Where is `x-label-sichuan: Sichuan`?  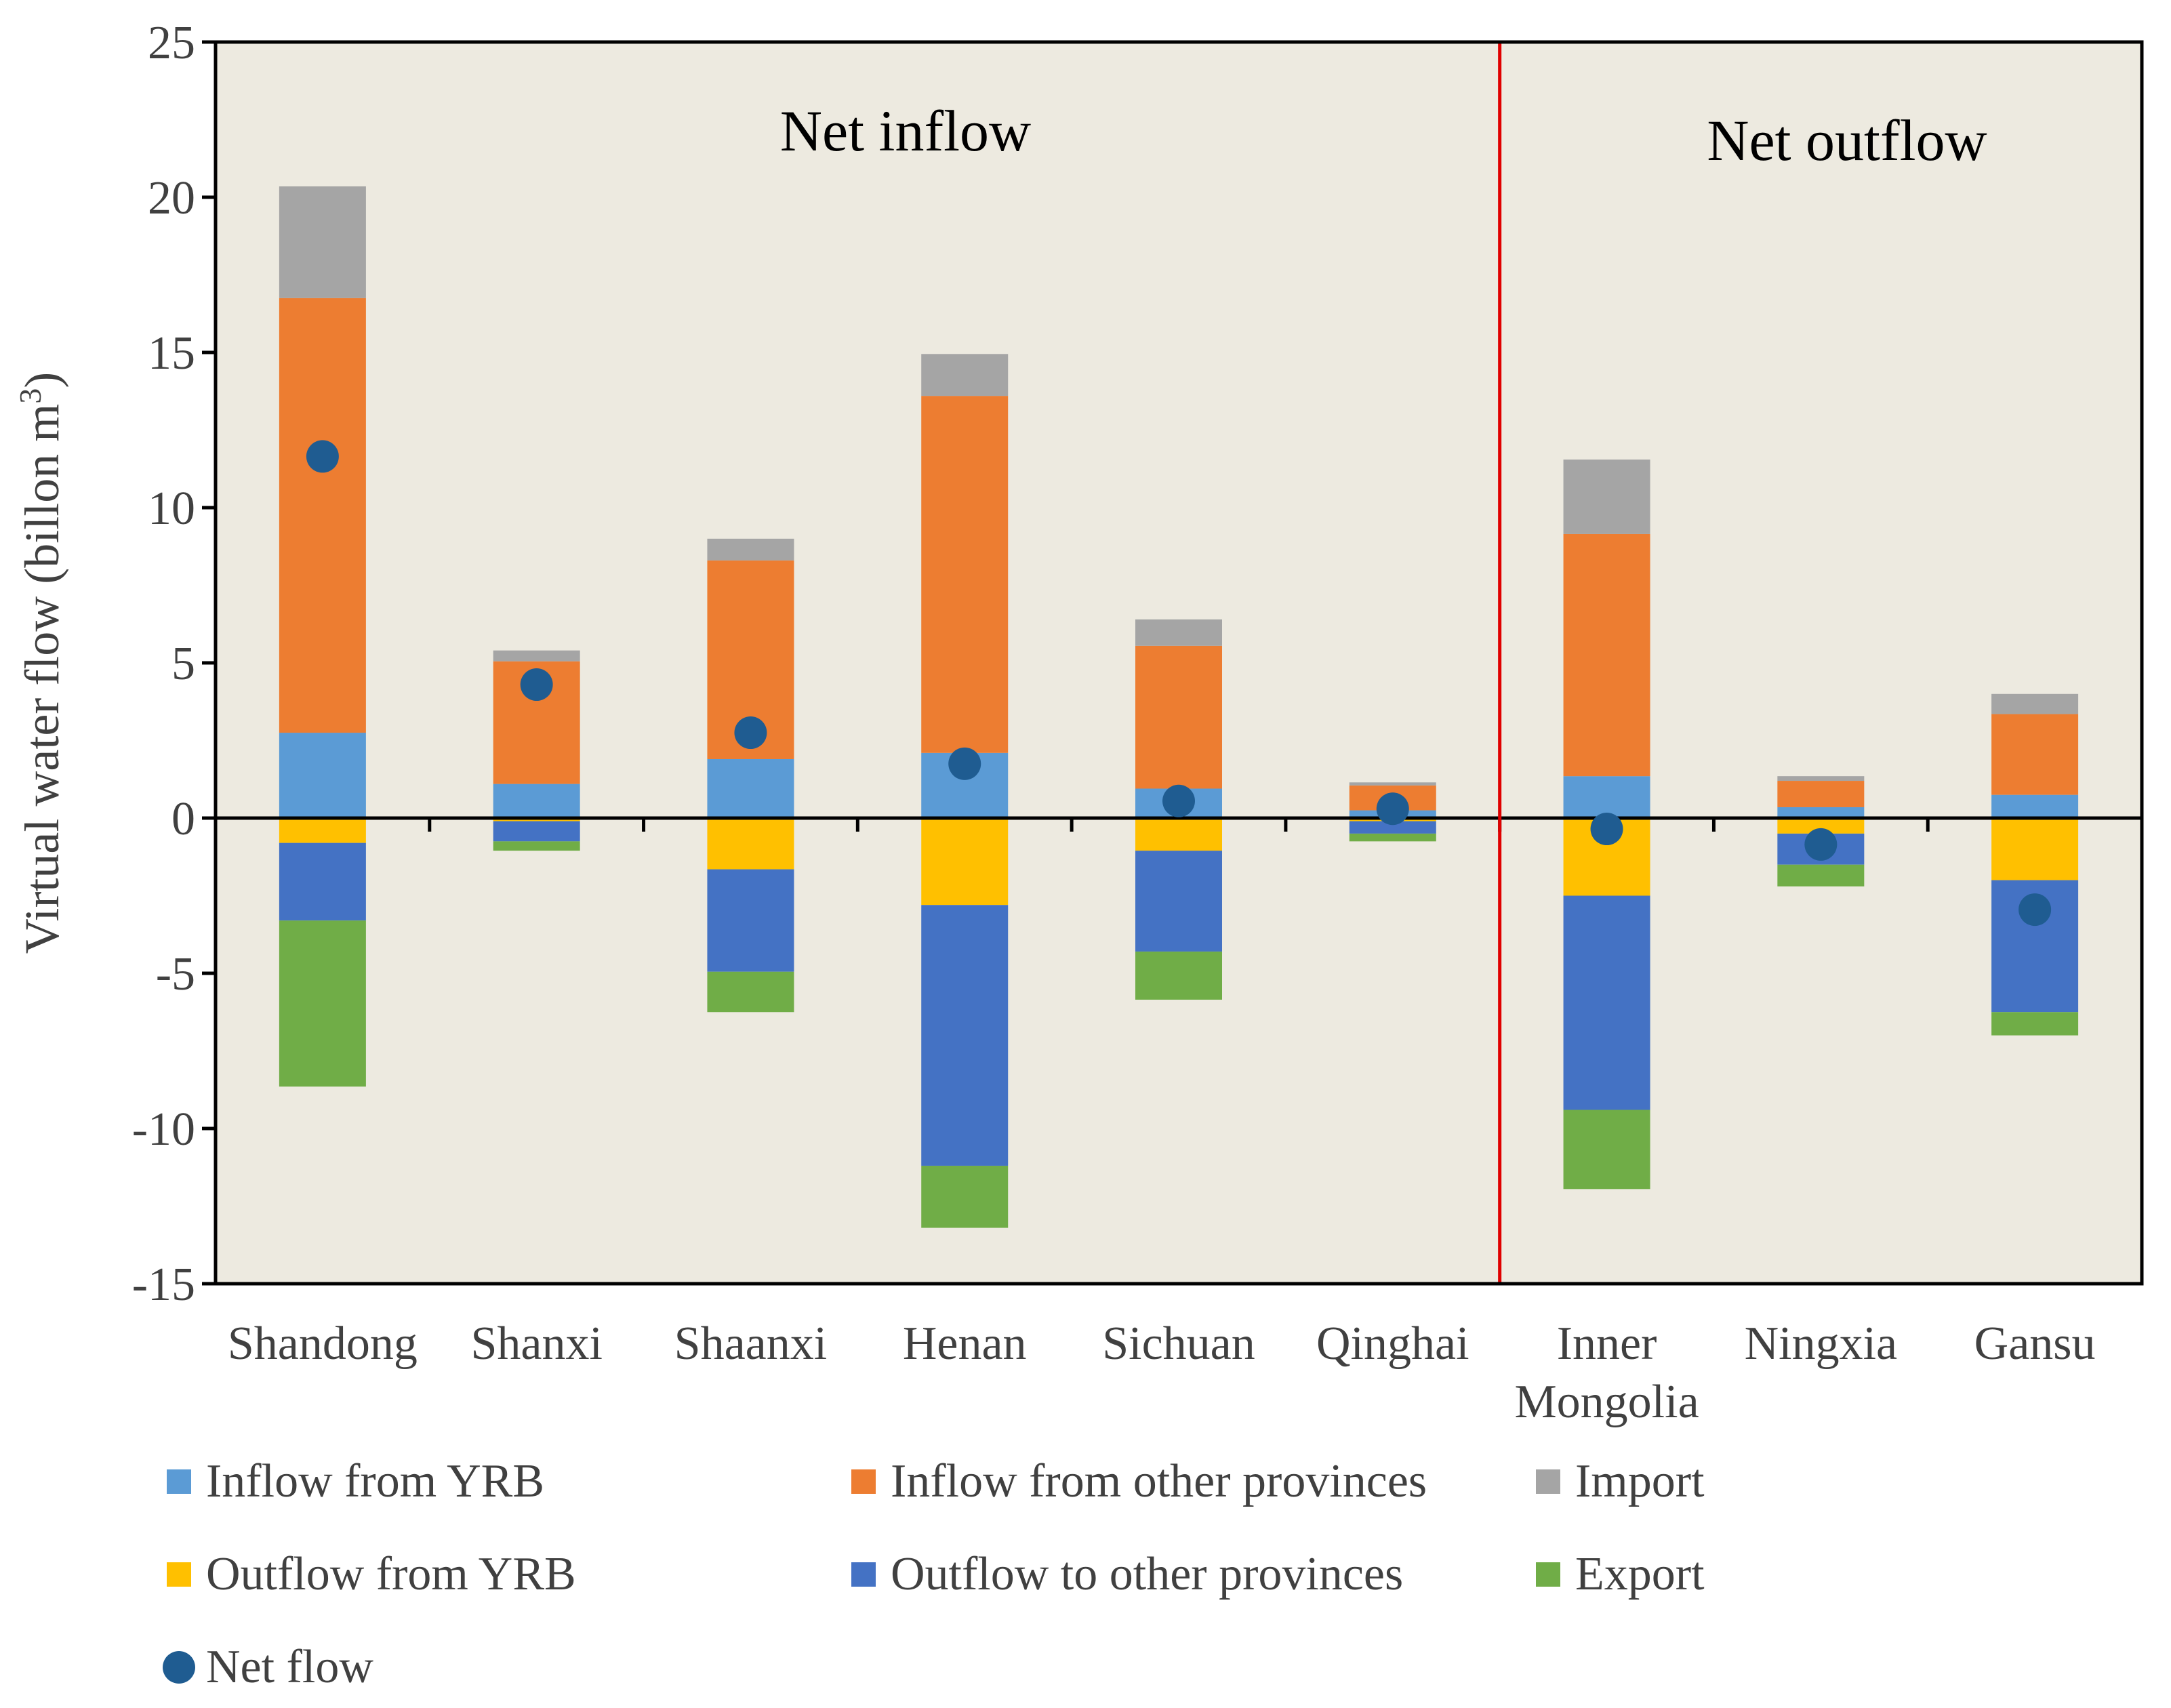
x-label-sichuan: Sichuan is located at coordinates (1179, 1344).